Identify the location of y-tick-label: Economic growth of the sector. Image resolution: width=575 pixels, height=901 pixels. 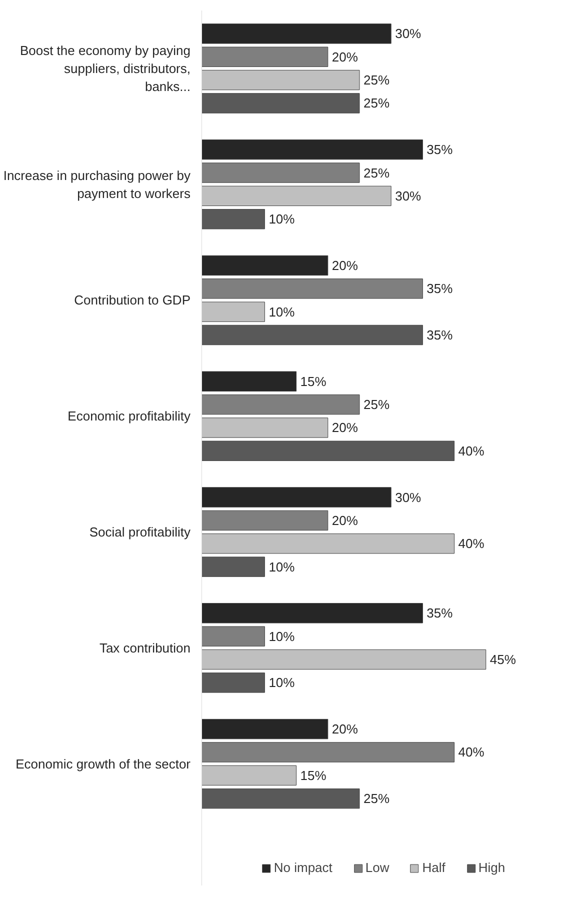
(104, 764).